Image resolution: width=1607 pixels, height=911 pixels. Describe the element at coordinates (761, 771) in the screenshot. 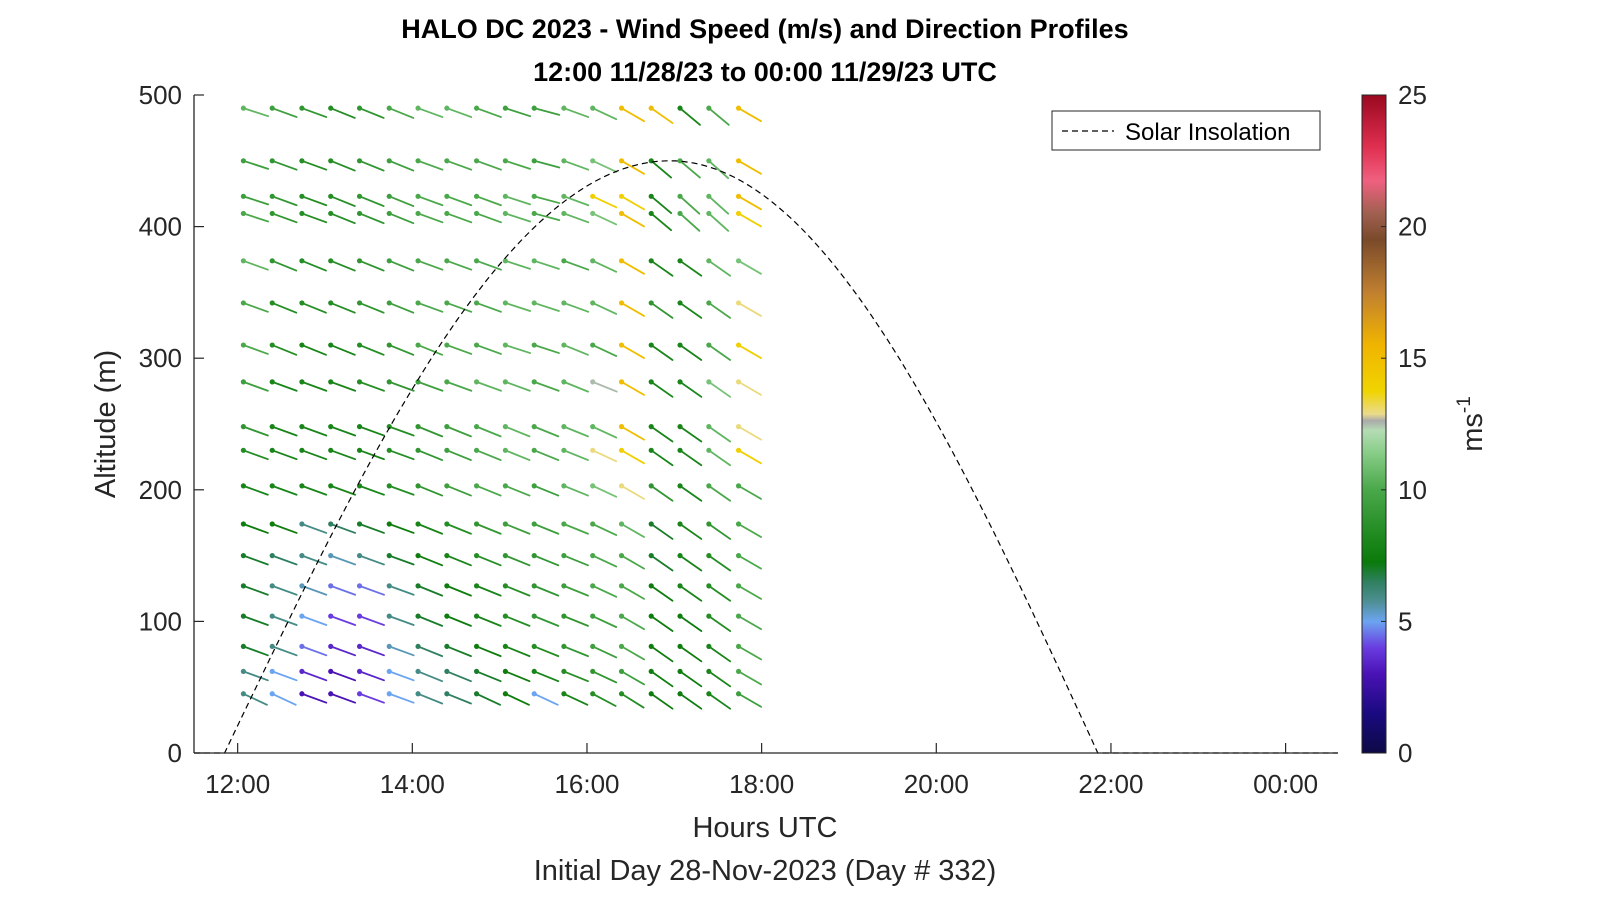

I see `x-axis-ticks: 12:00 14:00 16:00 18:00 20:00 22:00 00:00` at that location.